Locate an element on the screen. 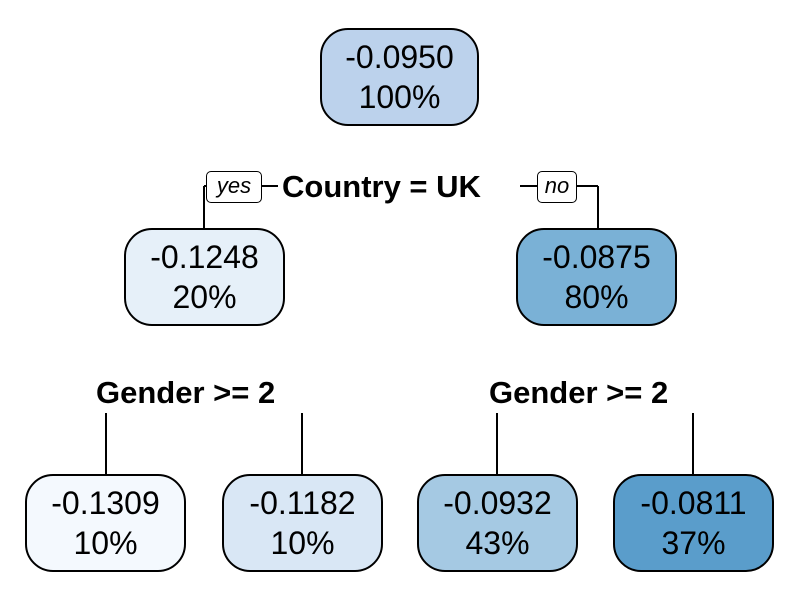 Image resolution: width=800 pixels, height=600 pixels. leaf-4-value: -0.0811 is located at coordinates (693, 503).